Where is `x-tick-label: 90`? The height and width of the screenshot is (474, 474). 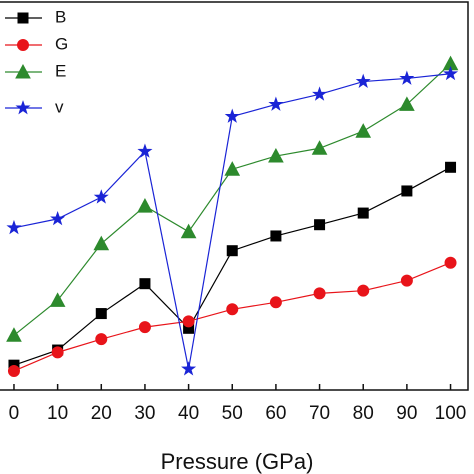
x-tick-label: 90 is located at coordinates (406, 413).